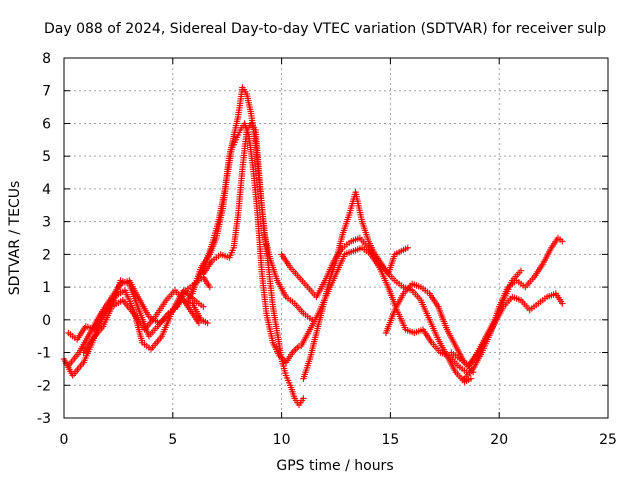  I want to click on x-tick-label: 5, so click(172, 440).